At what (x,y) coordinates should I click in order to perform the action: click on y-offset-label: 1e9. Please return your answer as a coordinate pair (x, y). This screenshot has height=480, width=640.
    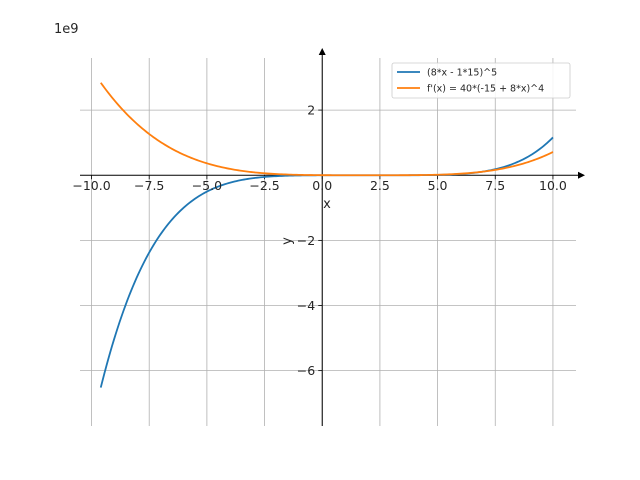
    Looking at the image, I should click on (66, 29).